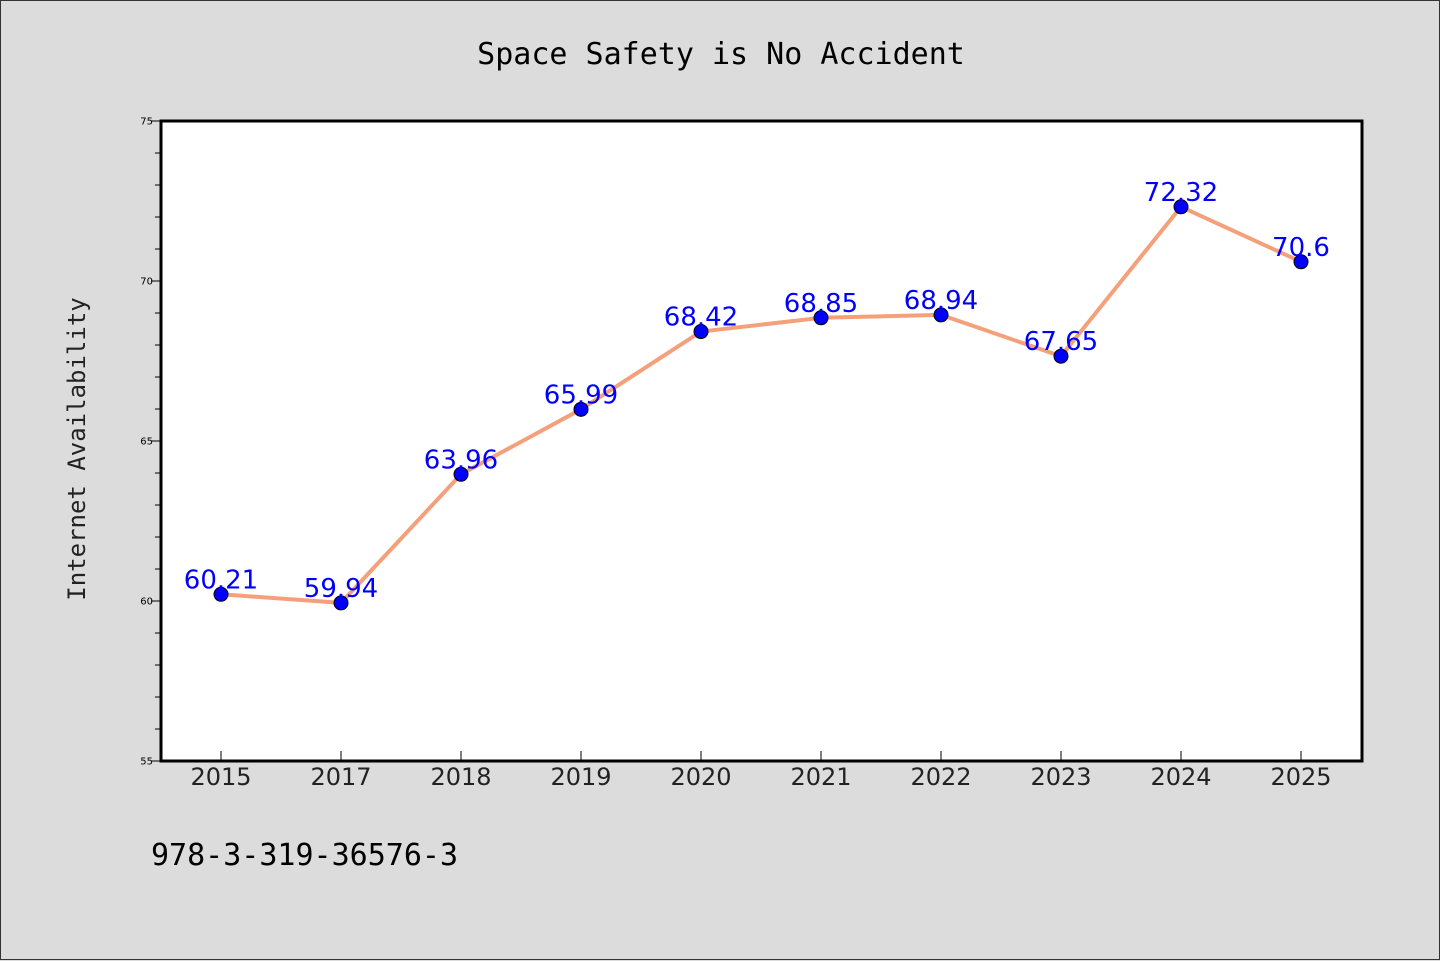 This screenshot has width=1440, height=961. I want to click on data-label: 67.65, so click(1061, 342).